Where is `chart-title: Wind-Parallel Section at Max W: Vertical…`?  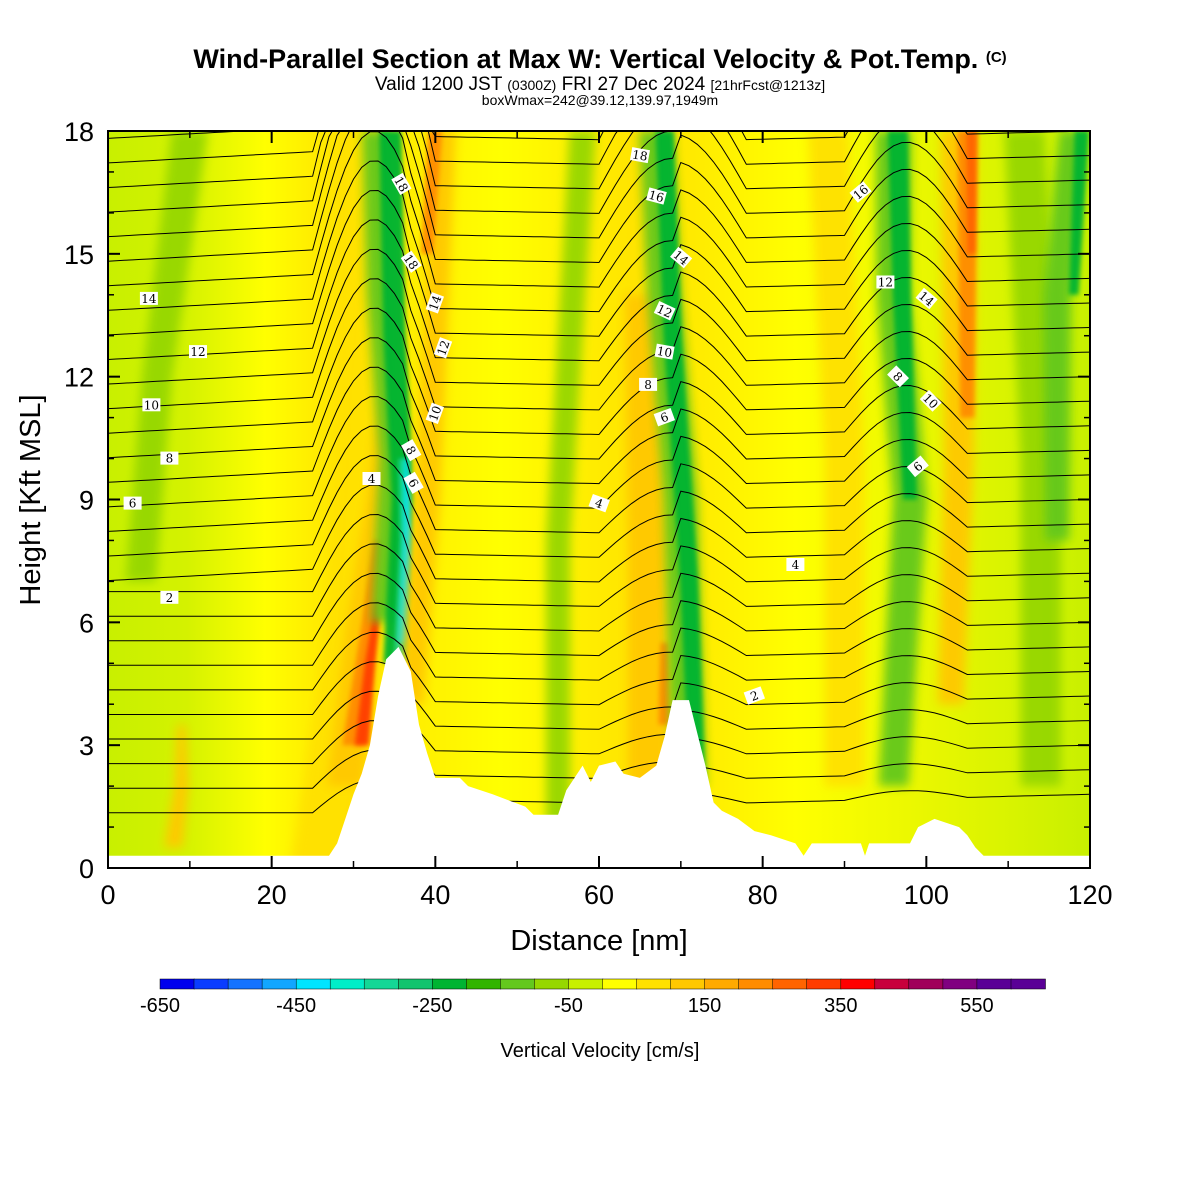 chart-title: Wind-Parallel Section at Max W: Vertical… is located at coordinates (600, 59).